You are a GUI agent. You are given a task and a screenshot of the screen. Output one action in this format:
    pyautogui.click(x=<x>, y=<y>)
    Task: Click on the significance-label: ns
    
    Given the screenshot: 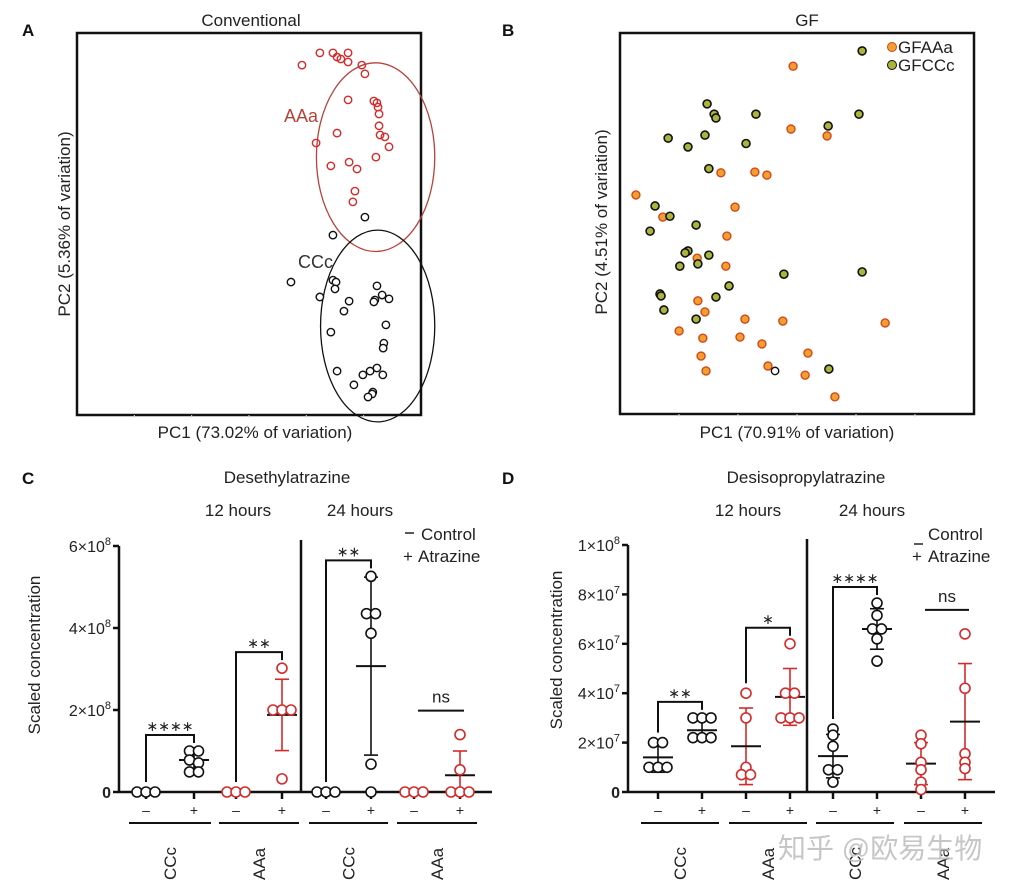 What is the action you would take?
    pyautogui.click(x=947, y=596)
    